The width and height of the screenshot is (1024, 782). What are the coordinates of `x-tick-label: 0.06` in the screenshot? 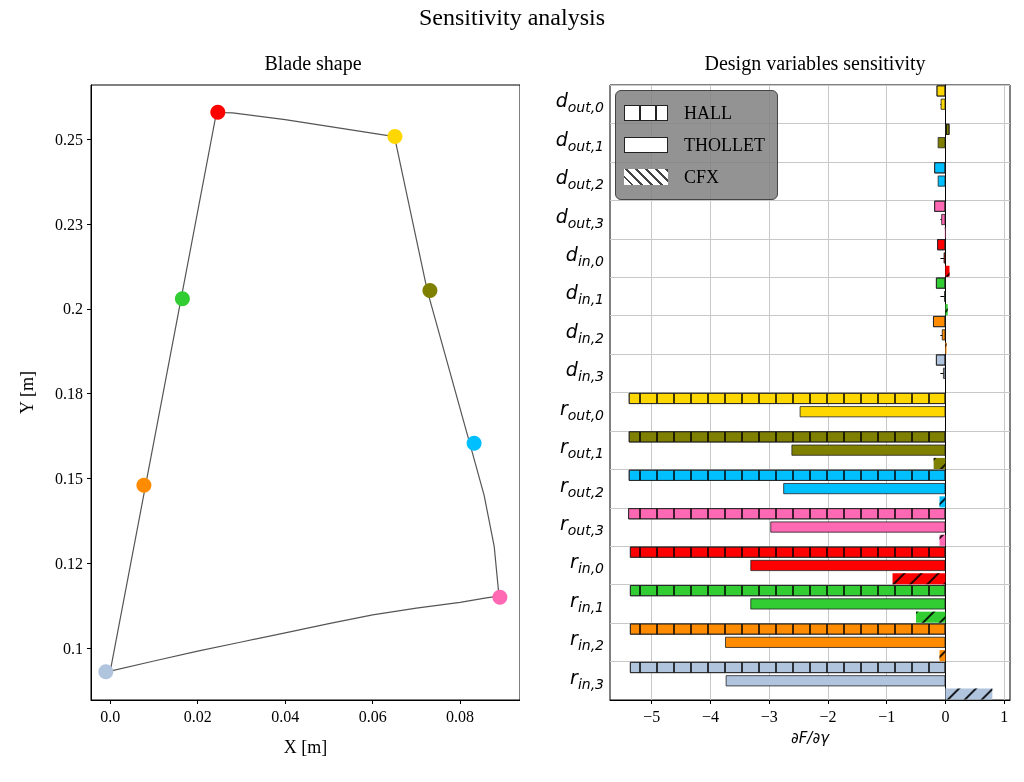 It's located at (372, 716).